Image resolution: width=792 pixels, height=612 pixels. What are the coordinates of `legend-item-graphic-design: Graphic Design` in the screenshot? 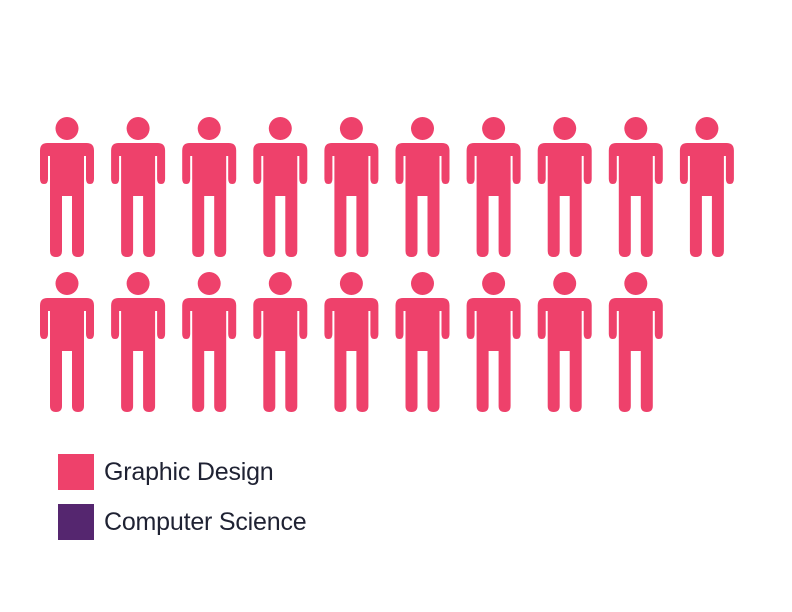 It's located at (182, 472).